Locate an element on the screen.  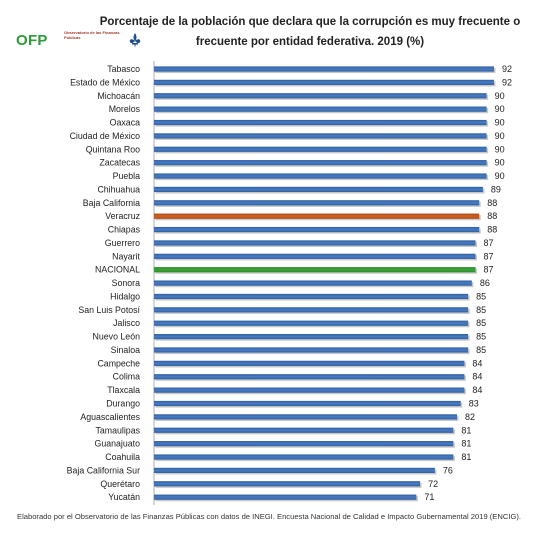
value-label-aguascalientes: 82 is located at coordinates (470, 417).